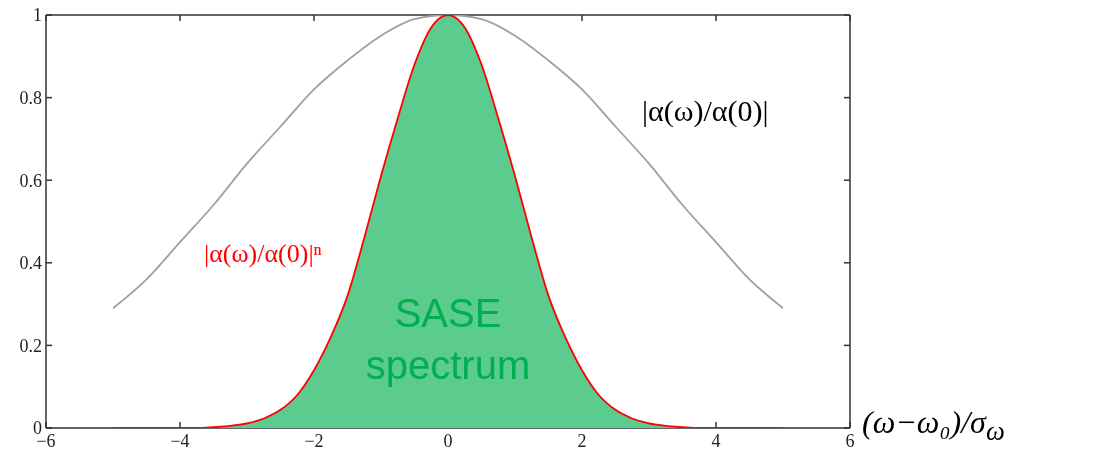 The height and width of the screenshot is (455, 1102). Describe the element at coordinates (180, 440) in the screenshot. I see `x-tick-label: −4` at that location.